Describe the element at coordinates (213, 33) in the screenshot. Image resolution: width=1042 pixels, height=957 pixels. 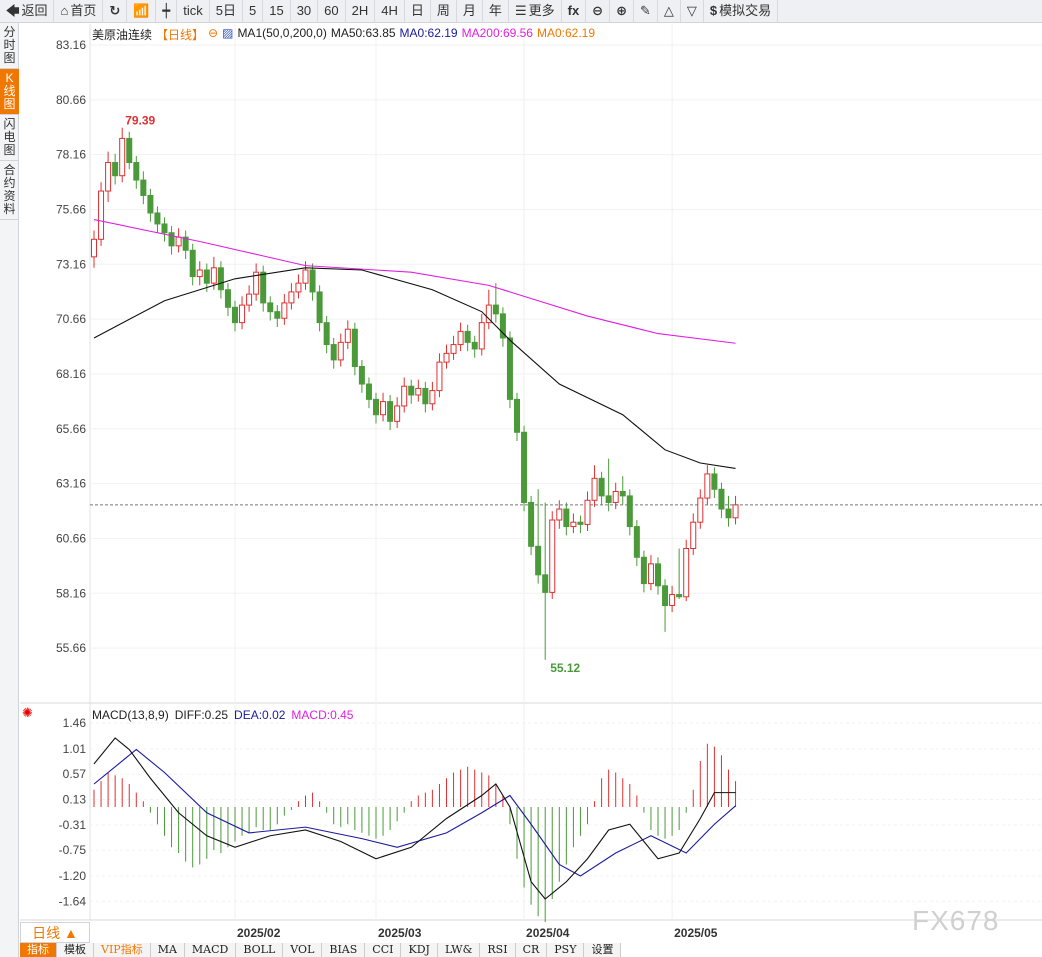
I see `settings-icon: ⊖` at that location.